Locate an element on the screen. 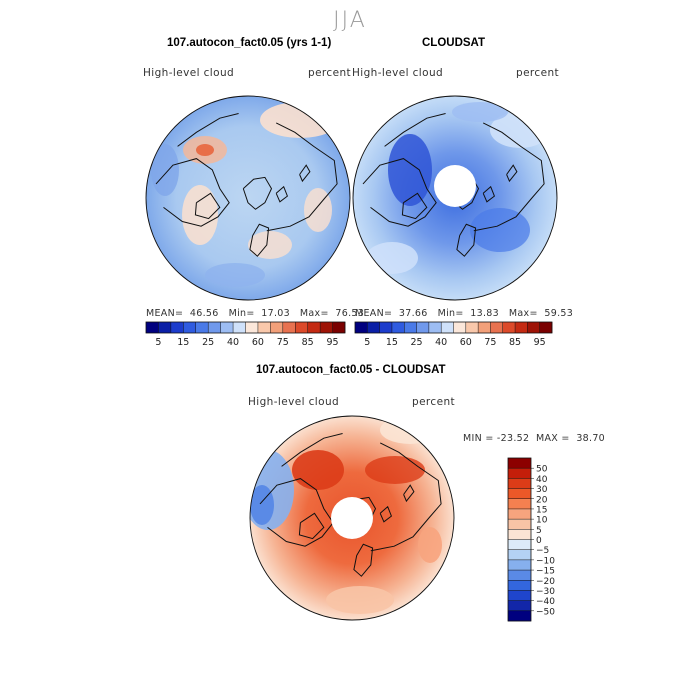  obs-mean-label: MEAN= is located at coordinates (374, 313).